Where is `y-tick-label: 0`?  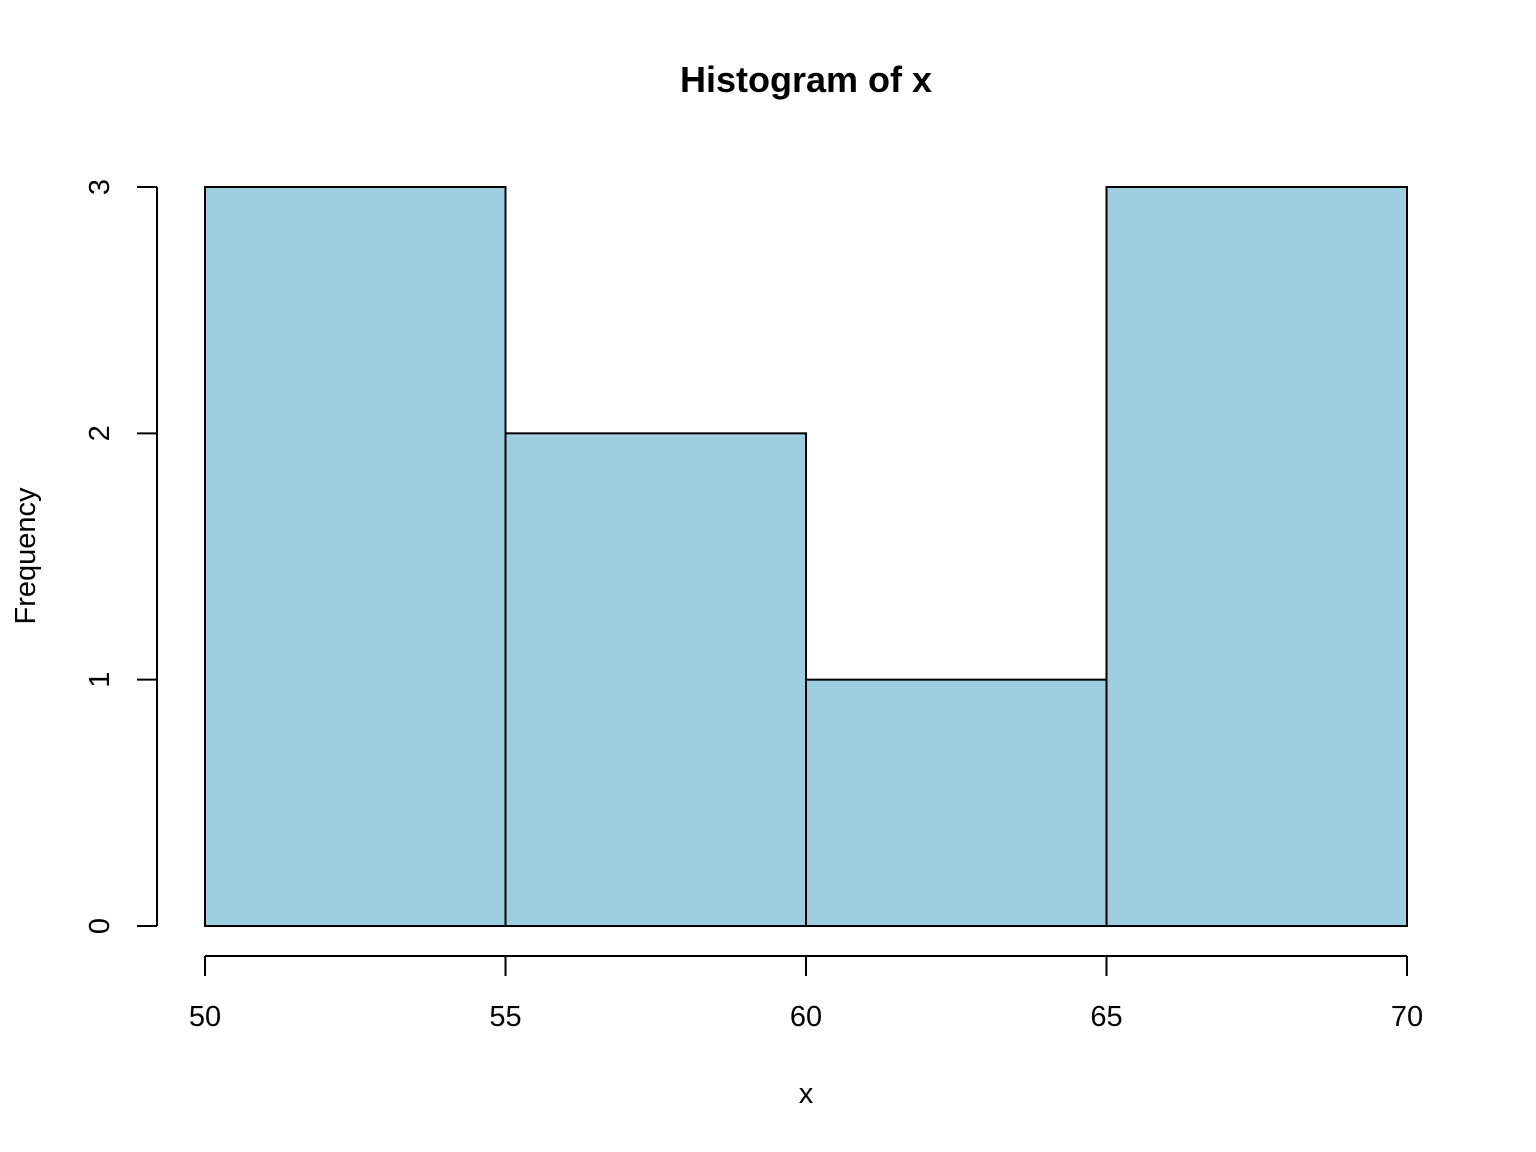
y-tick-label: 0 is located at coordinates (100, 926).